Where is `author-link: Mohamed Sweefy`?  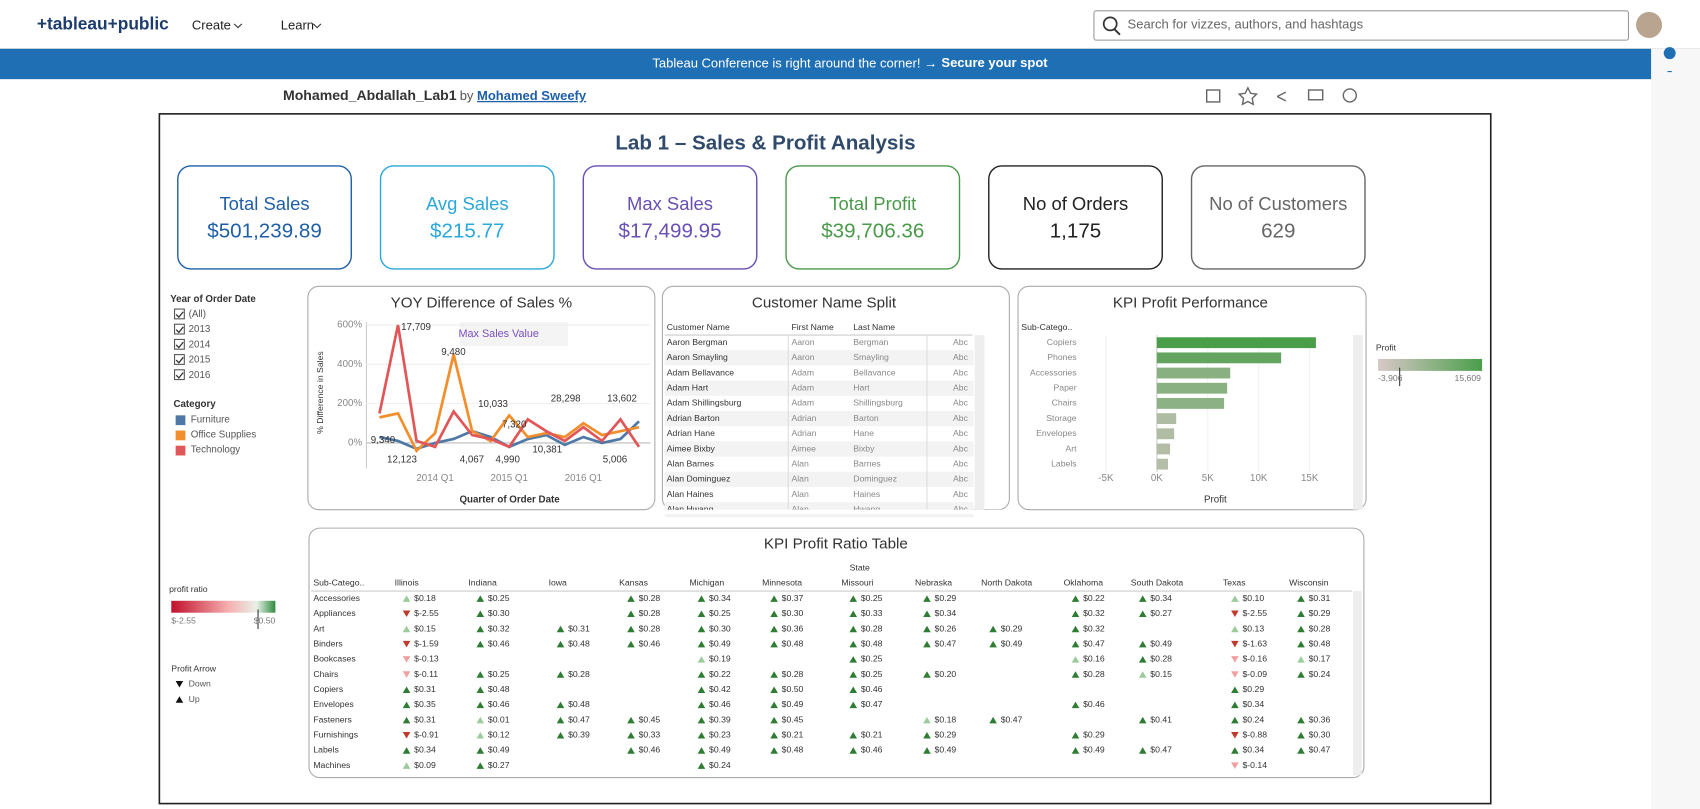
author-link: Mohamed Sweefy is located at coordinates (532, 95).